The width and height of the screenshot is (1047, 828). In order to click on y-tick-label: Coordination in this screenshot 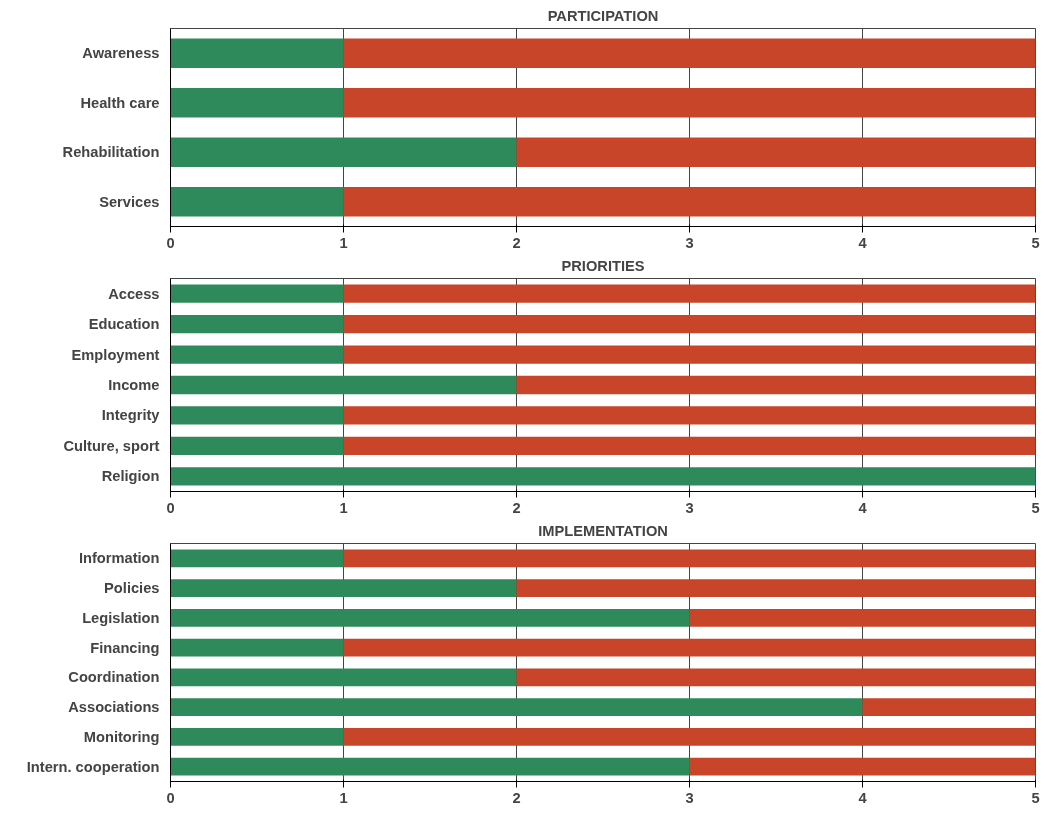, I will do `click(114, 677)`.